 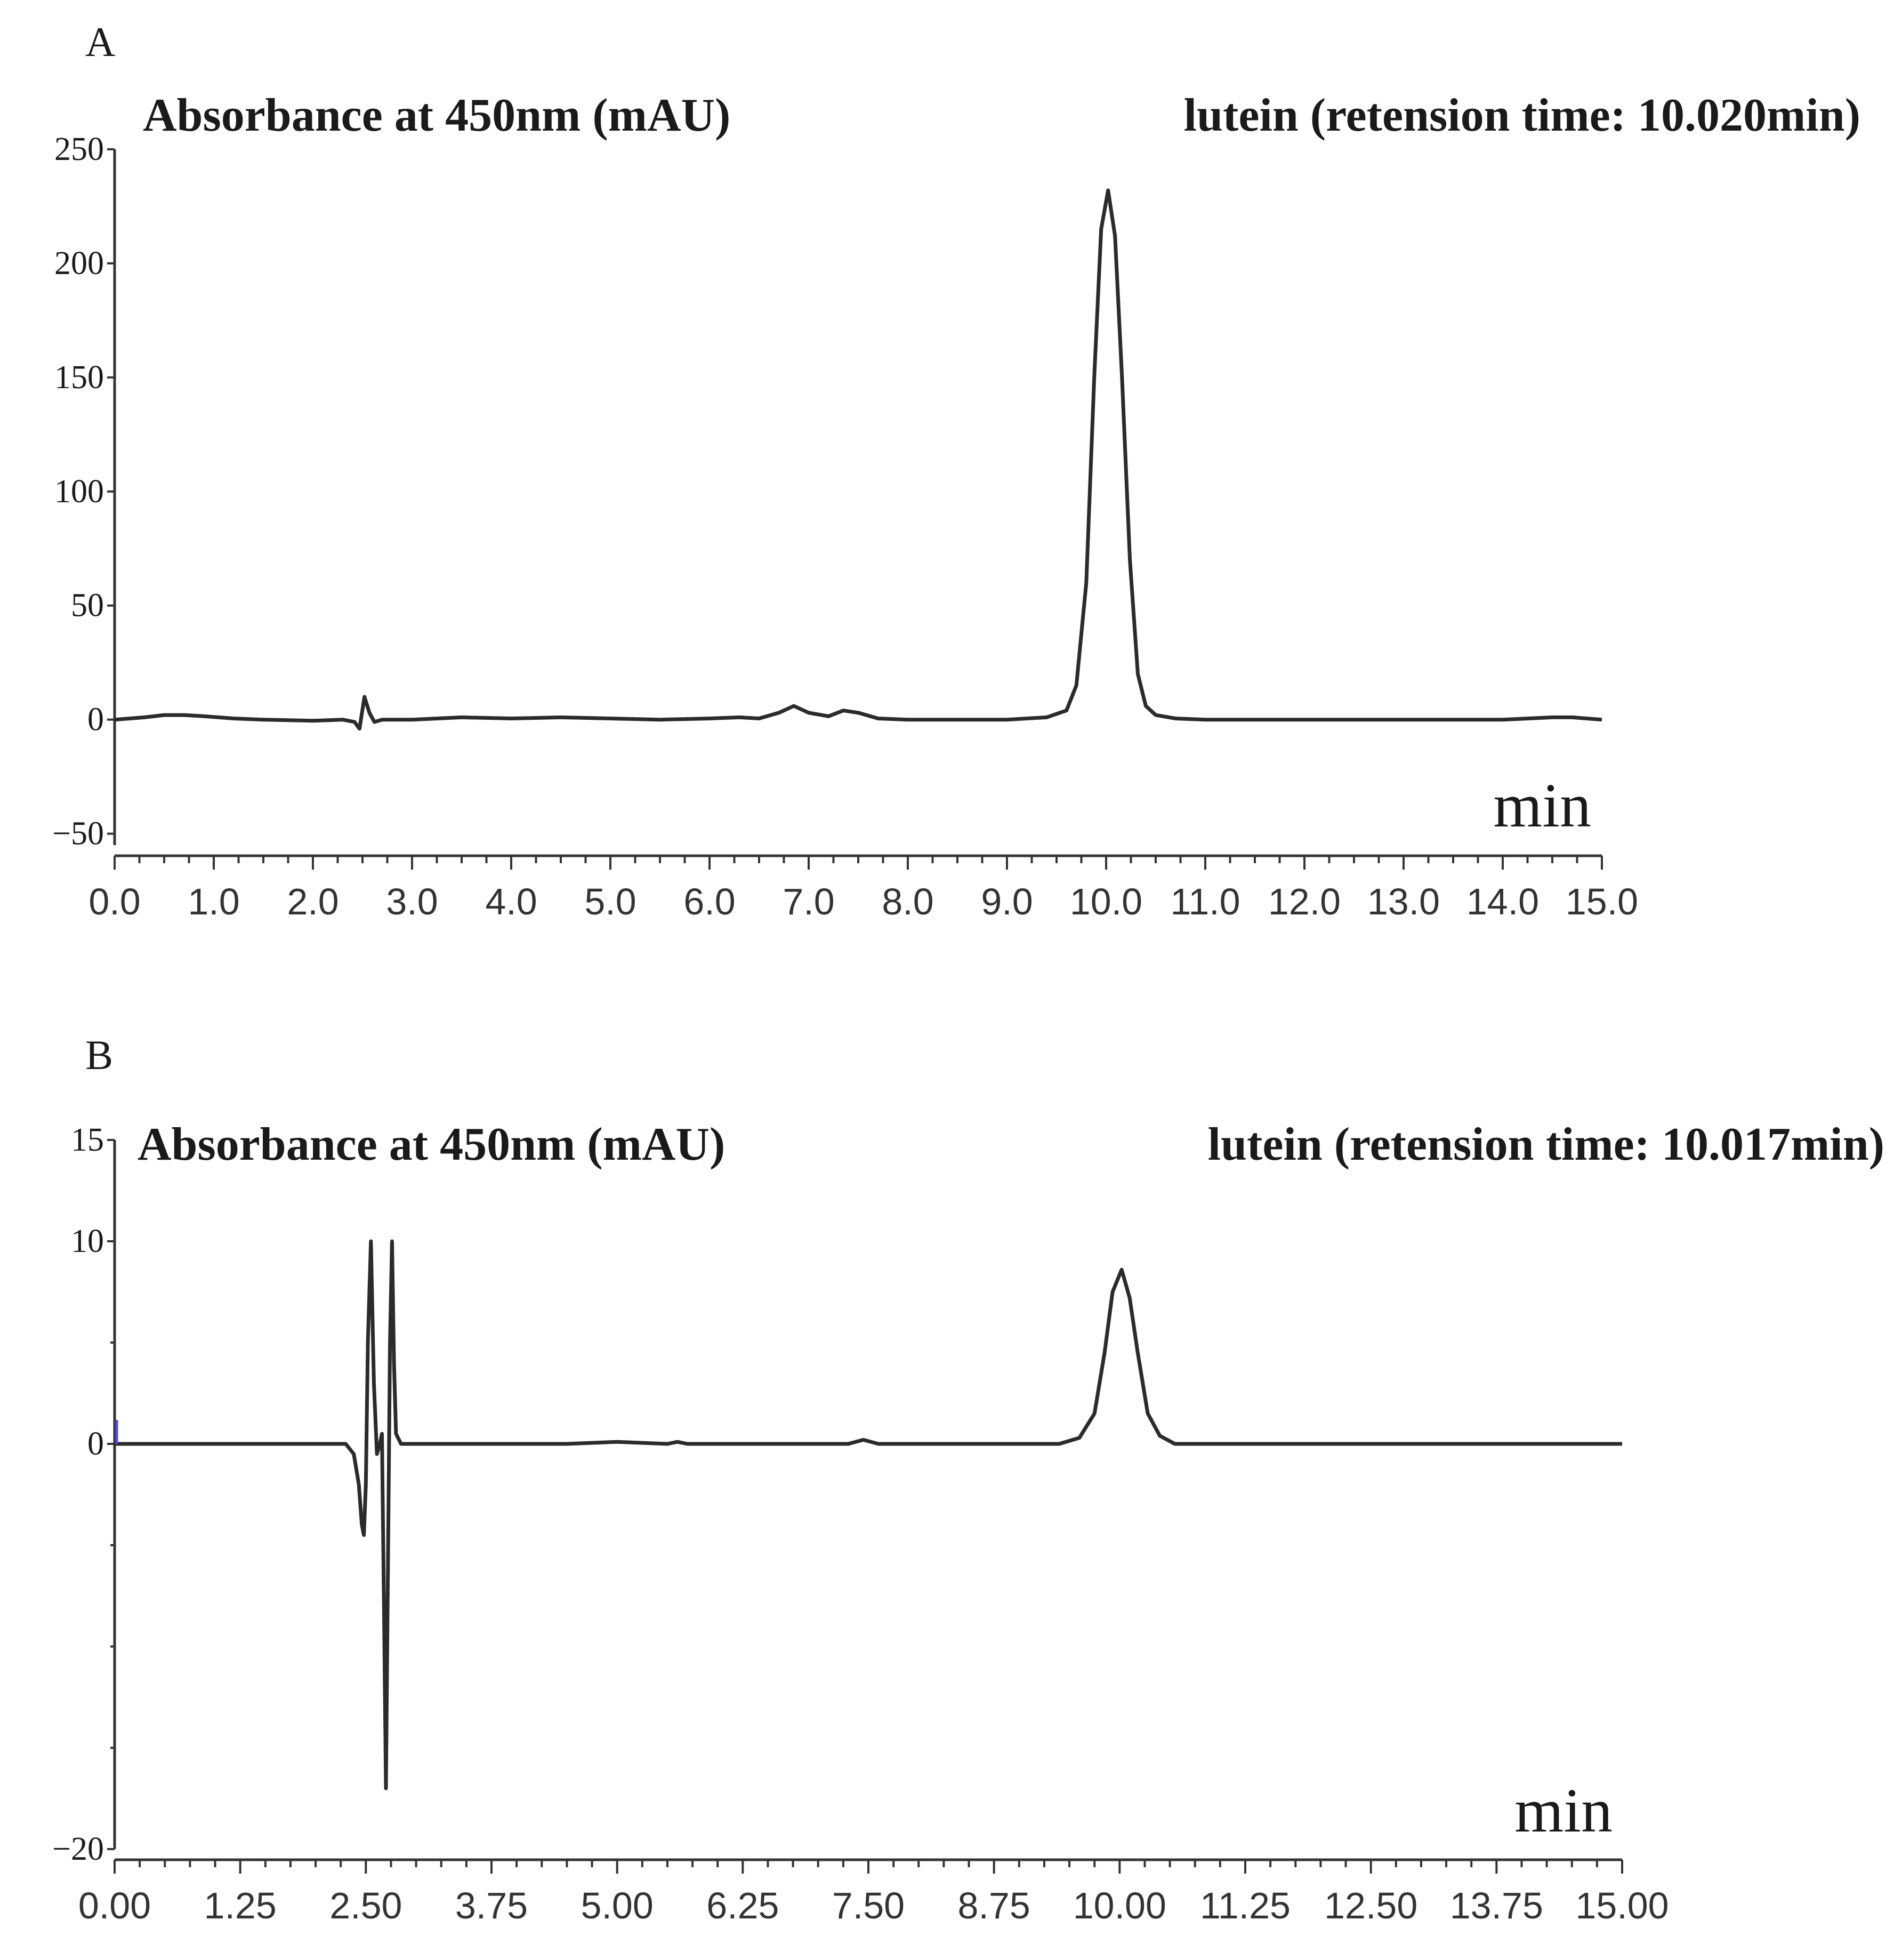 What do you see at coordinates (907, 901) in the screenshot?
I see `panel-a-x-tick-label: 8.0` at bounding box center [907, 901].